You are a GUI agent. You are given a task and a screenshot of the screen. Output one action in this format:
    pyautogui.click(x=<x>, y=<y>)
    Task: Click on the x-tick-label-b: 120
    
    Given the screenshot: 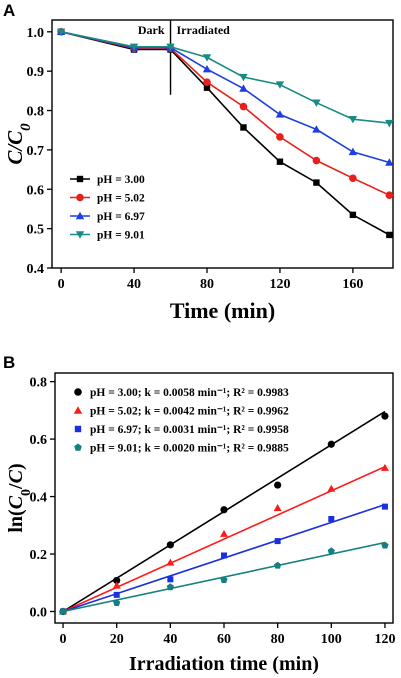 What is the action you would take?
    pyautogui.click(x=384, y=639)
    